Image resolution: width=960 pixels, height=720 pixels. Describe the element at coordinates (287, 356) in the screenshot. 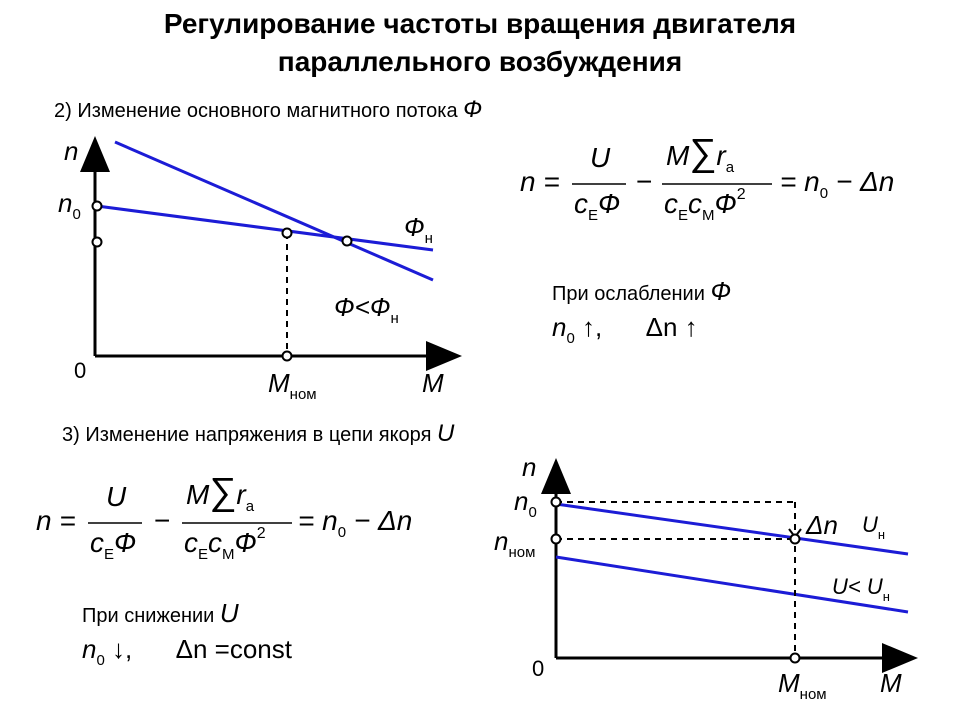

I see `graph1-point-mnom` at that location.